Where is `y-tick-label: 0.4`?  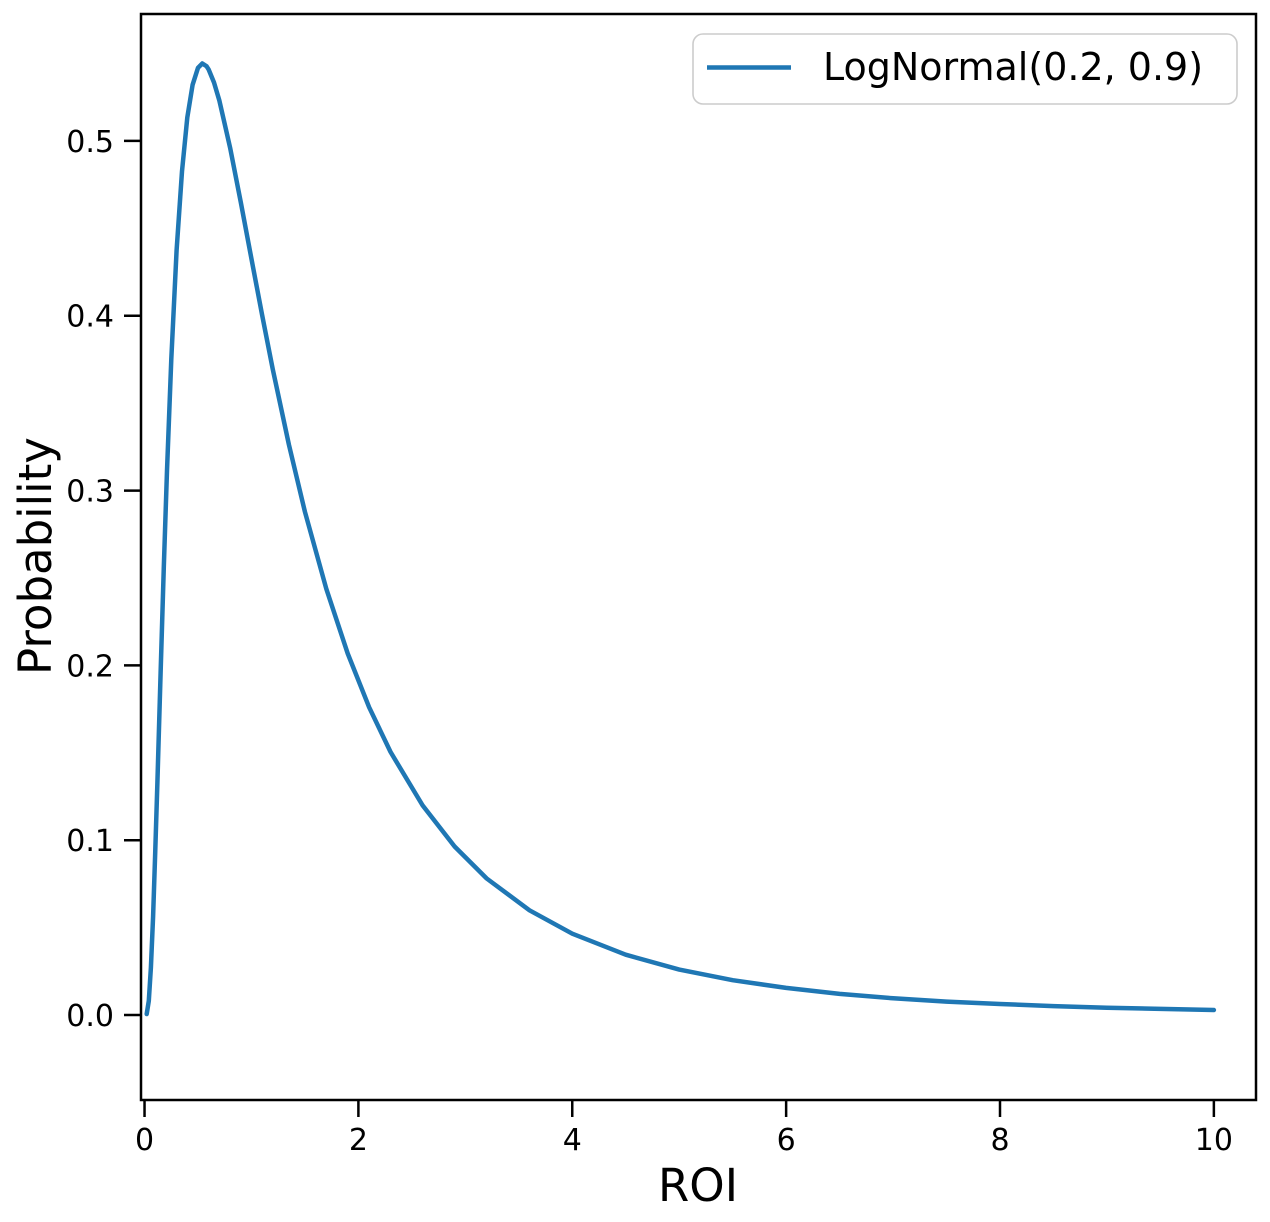
y-tick-label: 0.4 is located at coordinates (90, 317).